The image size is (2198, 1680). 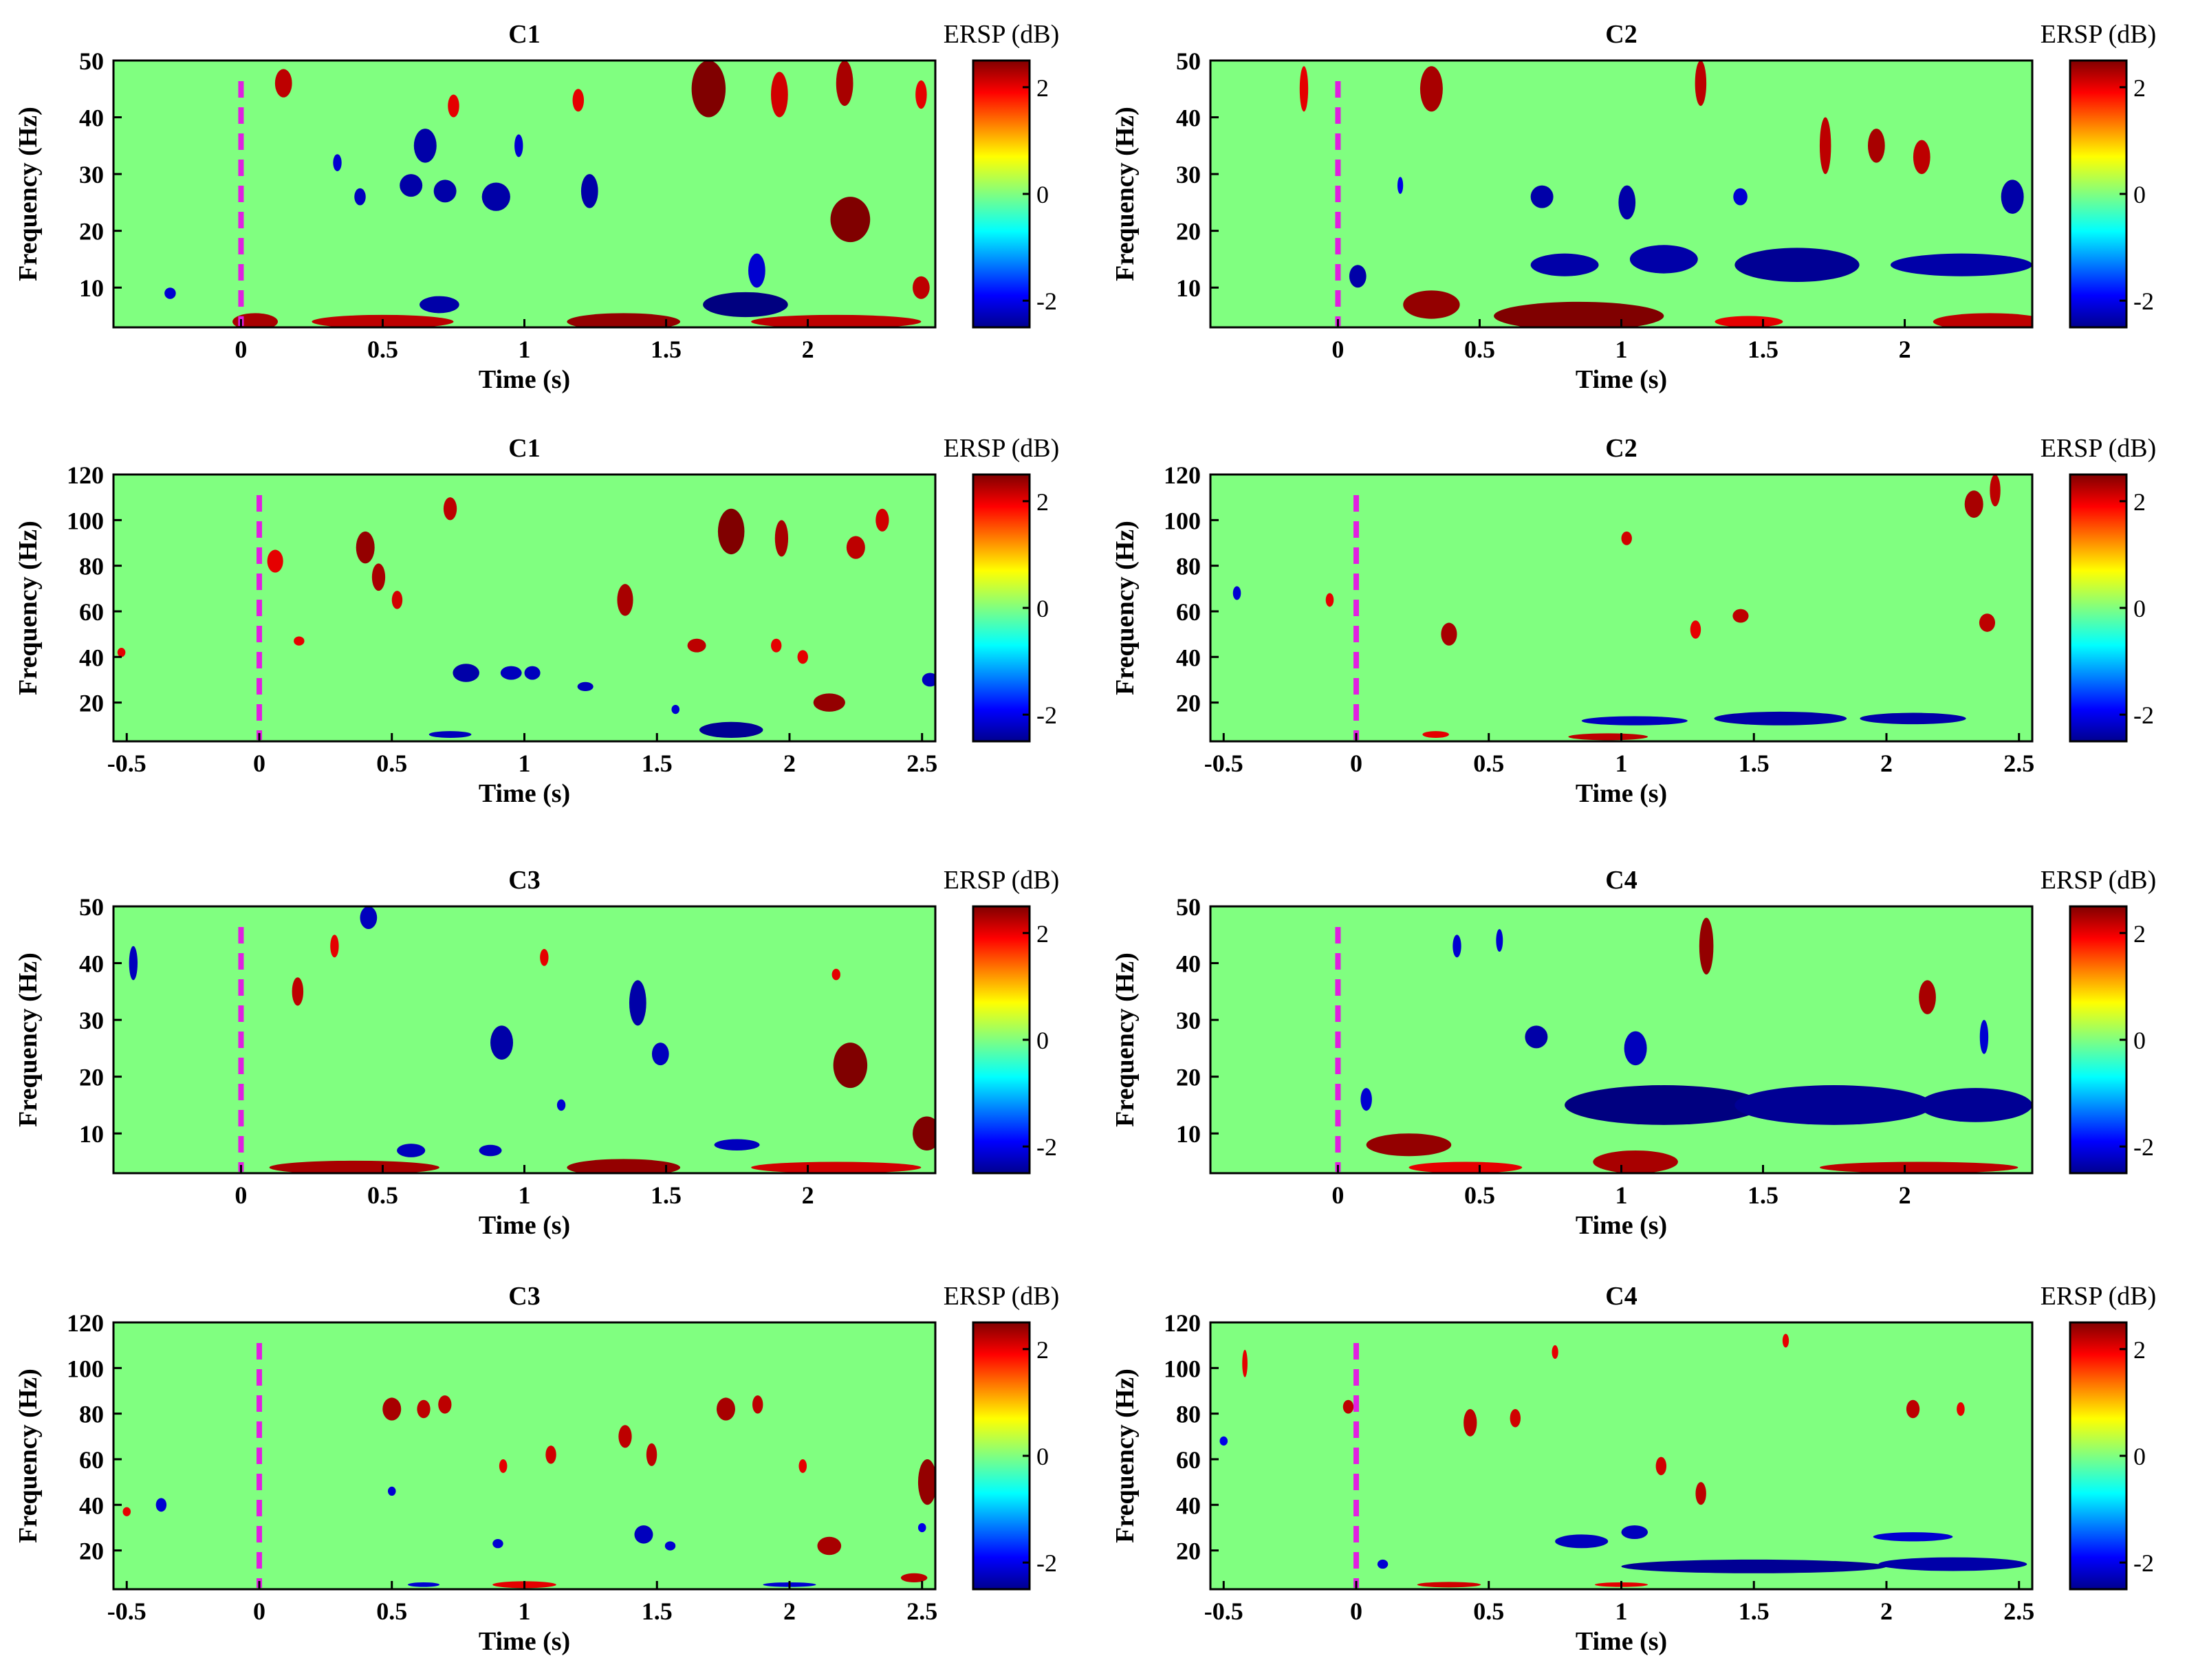 What do you see at coordinates (1337, 349) in the screenshot?
I see `x-tick-label: 0` at bounding box center [1337, 349].